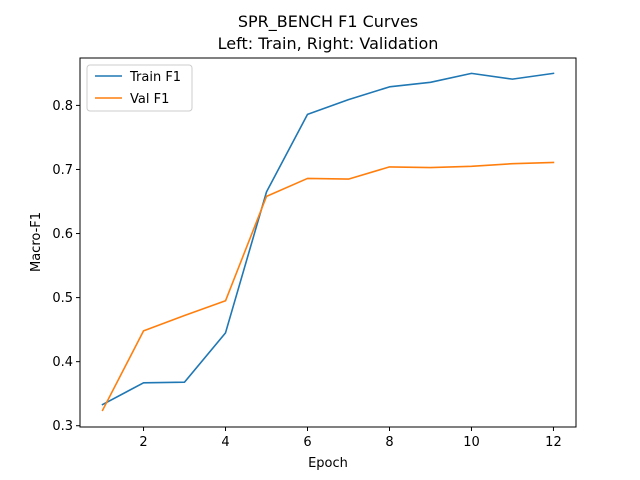  What do you see at coordinates (155, 77) in the screenshot?
I see `legend-label-train: Train F1` at bounding box center [155, 77].